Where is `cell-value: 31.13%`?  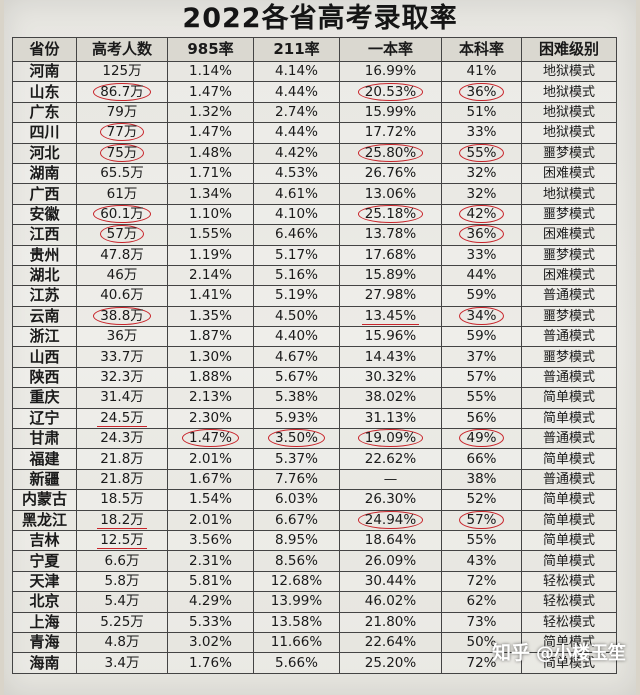 cell-value: 31.13% is located at coordinates (390, 417).